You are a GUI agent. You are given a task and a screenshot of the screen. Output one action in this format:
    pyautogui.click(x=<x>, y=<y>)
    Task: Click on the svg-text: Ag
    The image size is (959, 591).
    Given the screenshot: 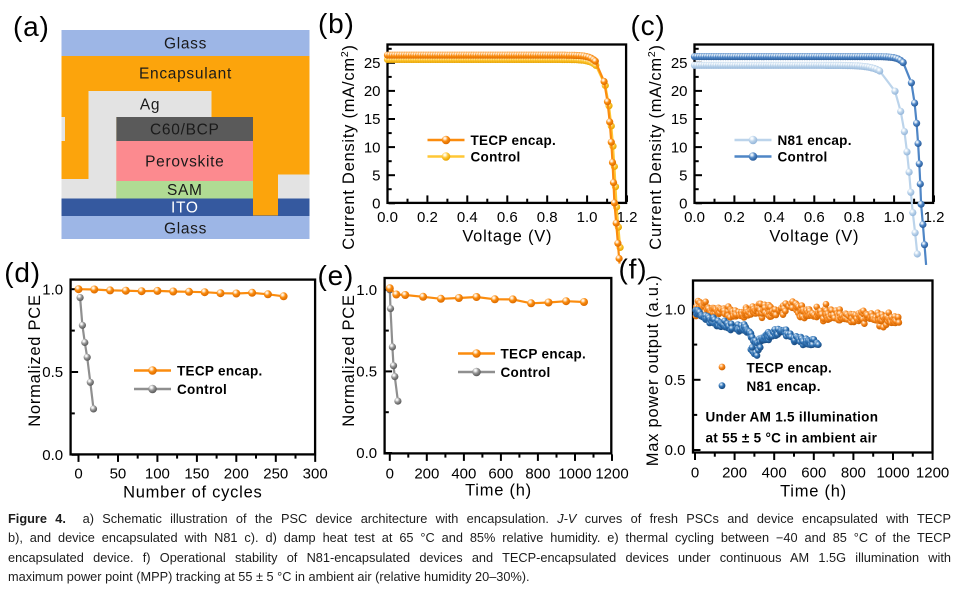 What is the action you would take?
    pyautogui.click(x=150, y=105)
    